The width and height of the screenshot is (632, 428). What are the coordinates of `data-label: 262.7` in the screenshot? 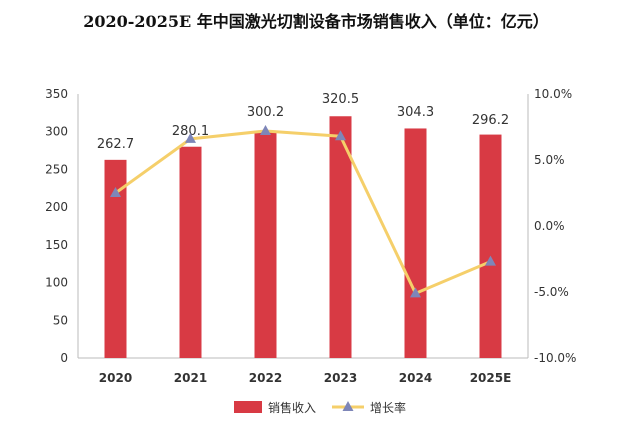 It's located at (115, 144).